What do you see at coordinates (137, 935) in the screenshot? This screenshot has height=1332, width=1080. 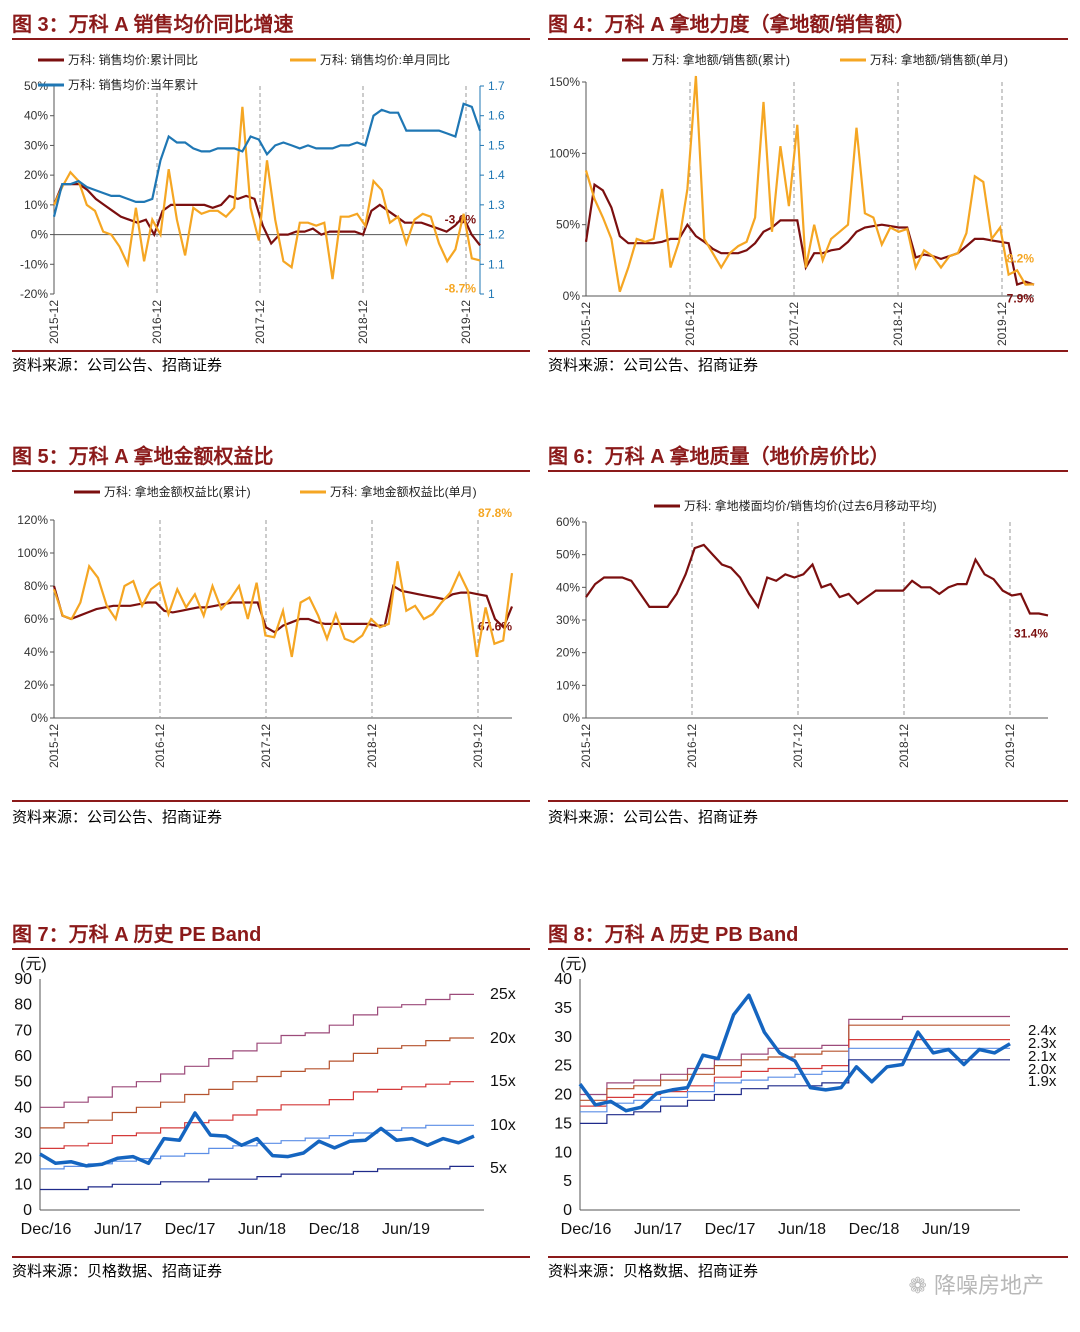 I see `figure-7-title: 图 7：万科 A 历史 PE Band` at bounding box center [137, 935].